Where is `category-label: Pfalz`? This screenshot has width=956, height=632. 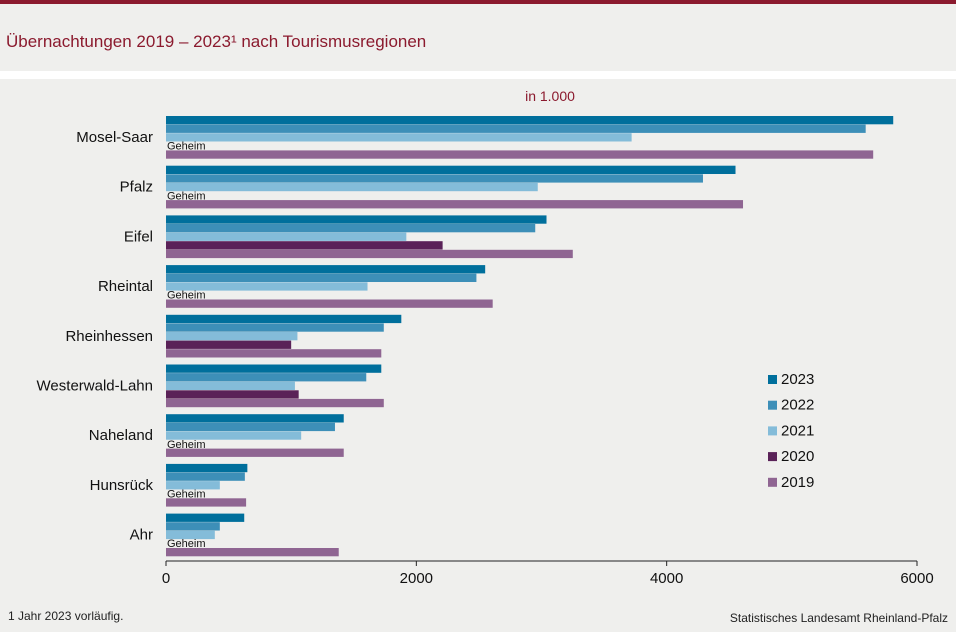
category-label: Pfalz is located at coordinates (136, 187).